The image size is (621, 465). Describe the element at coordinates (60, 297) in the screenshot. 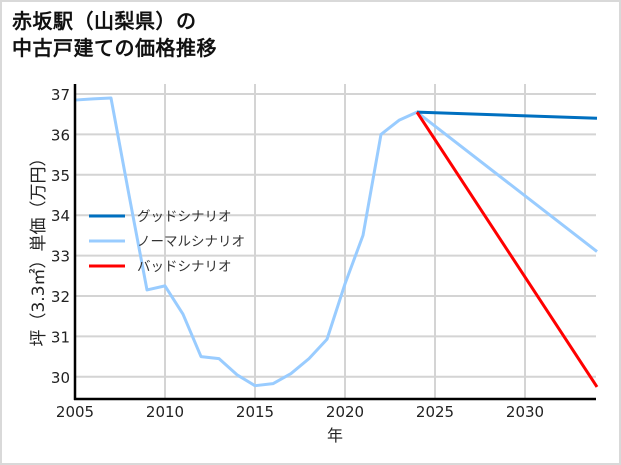

I see `y-tick-label: 32` at that location.